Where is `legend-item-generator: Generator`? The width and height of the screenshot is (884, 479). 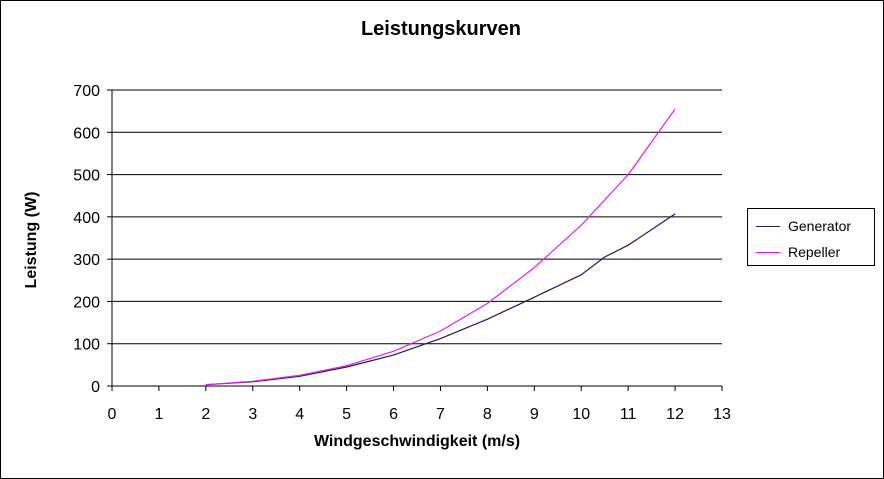 legend-item-generator: Generator is located at coordinates (803, 226).